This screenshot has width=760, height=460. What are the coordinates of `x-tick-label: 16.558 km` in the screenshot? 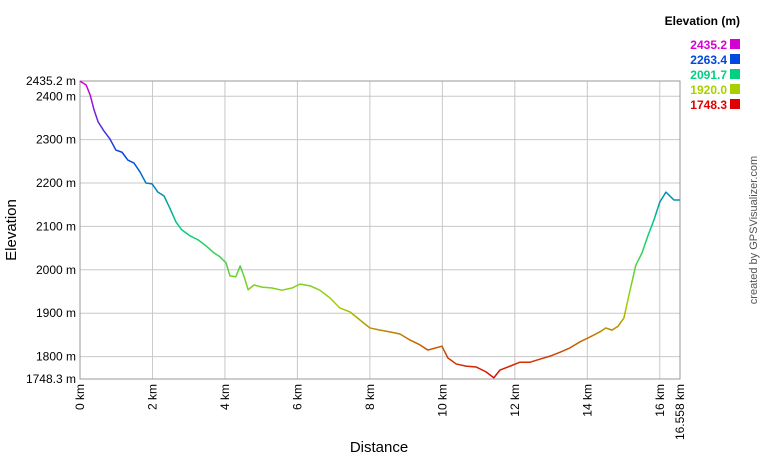 It's located at (680, 412).